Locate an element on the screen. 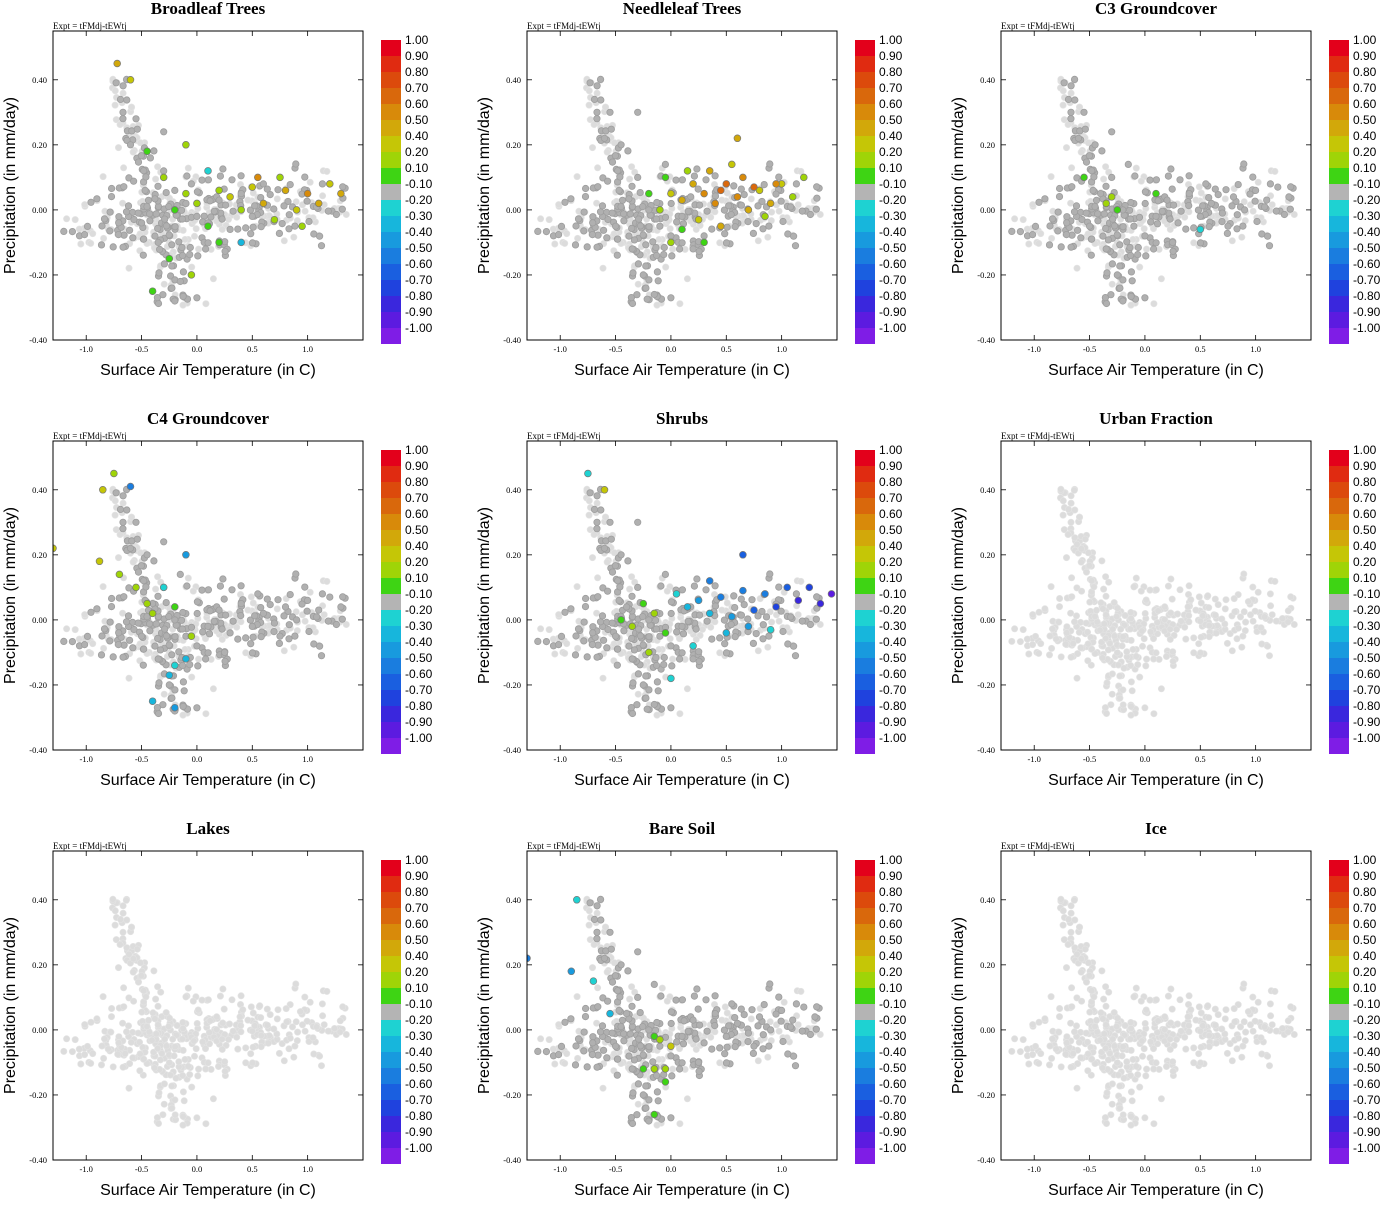  colorbar-label: 0.10 is located at coordinates (891, 168).